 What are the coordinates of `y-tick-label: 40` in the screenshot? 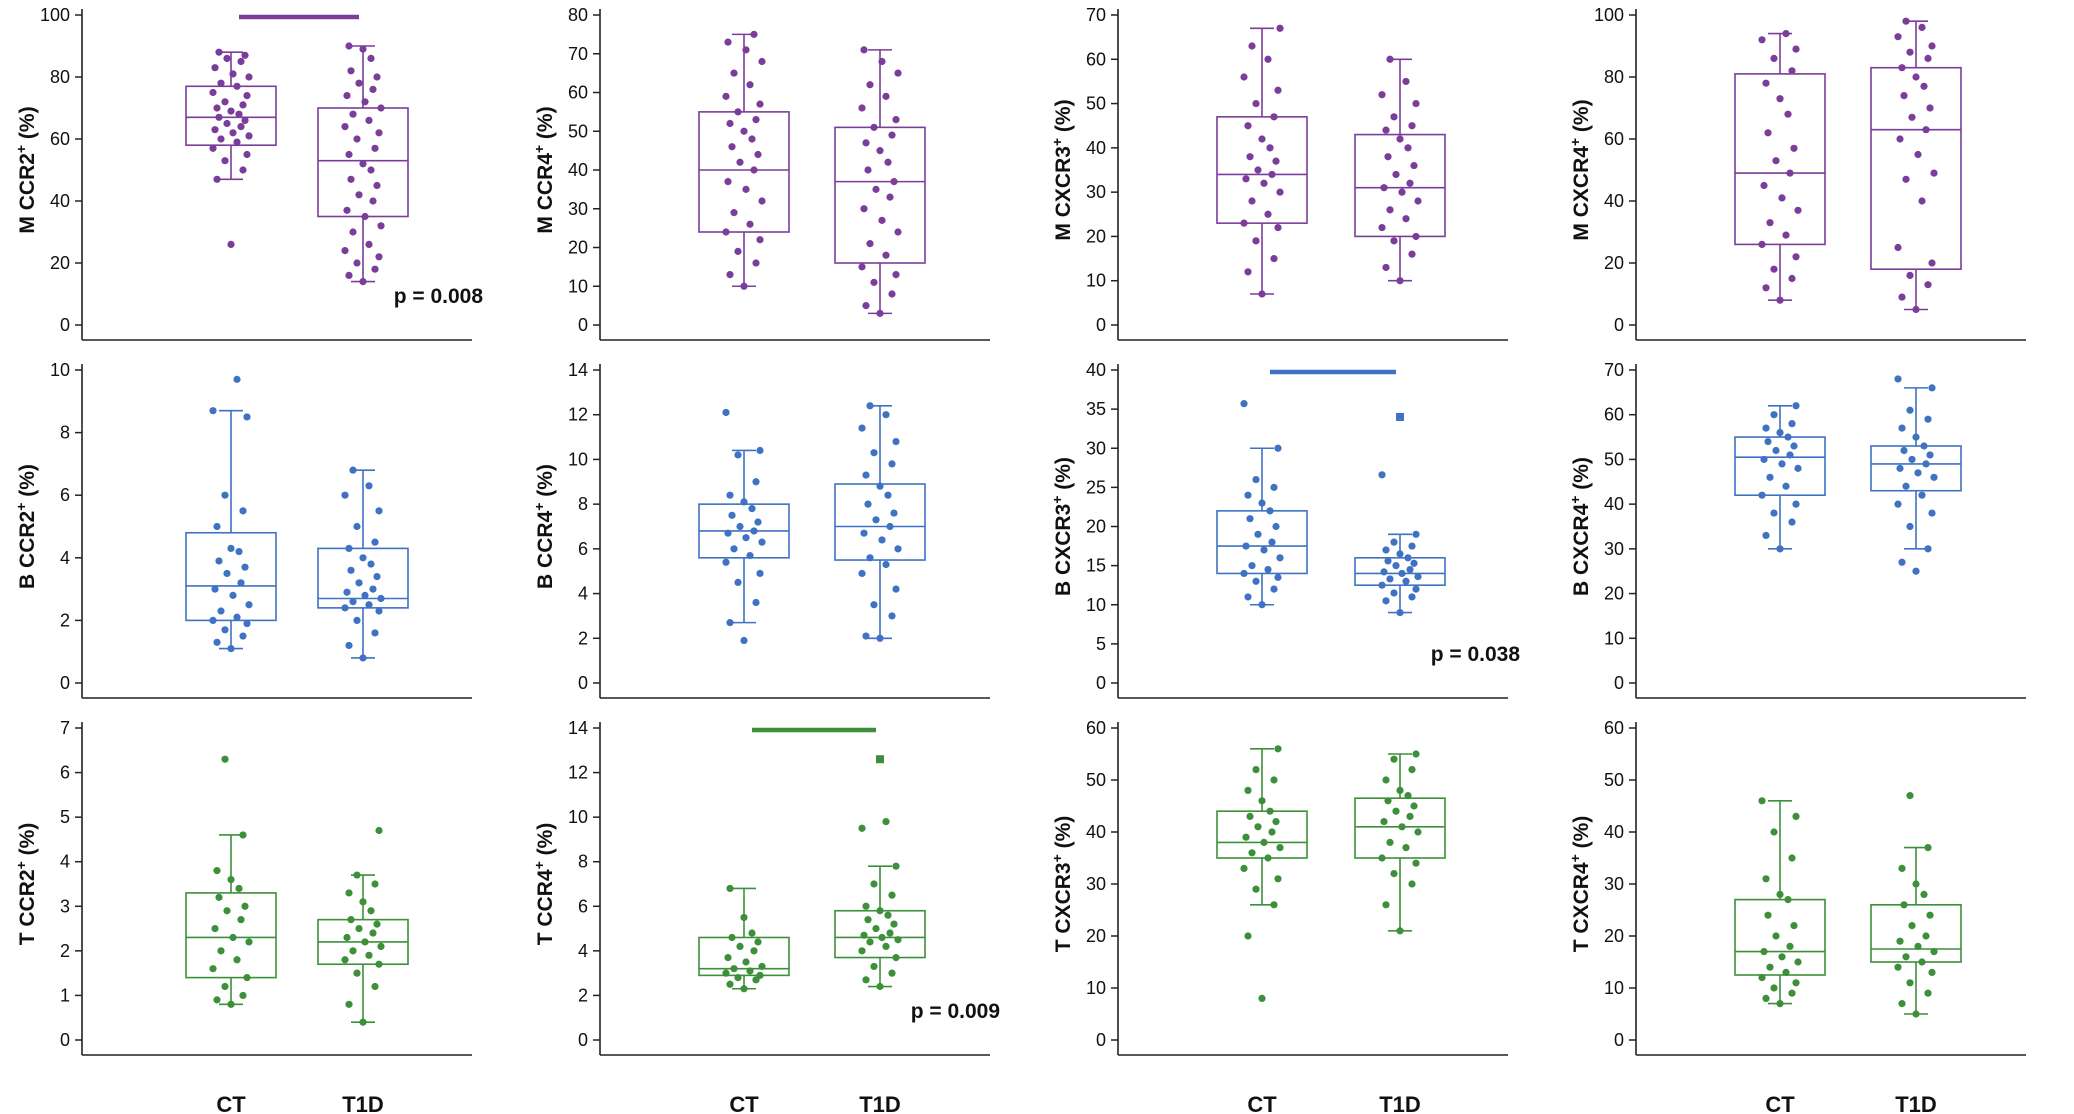 It's located at (1096, 370).